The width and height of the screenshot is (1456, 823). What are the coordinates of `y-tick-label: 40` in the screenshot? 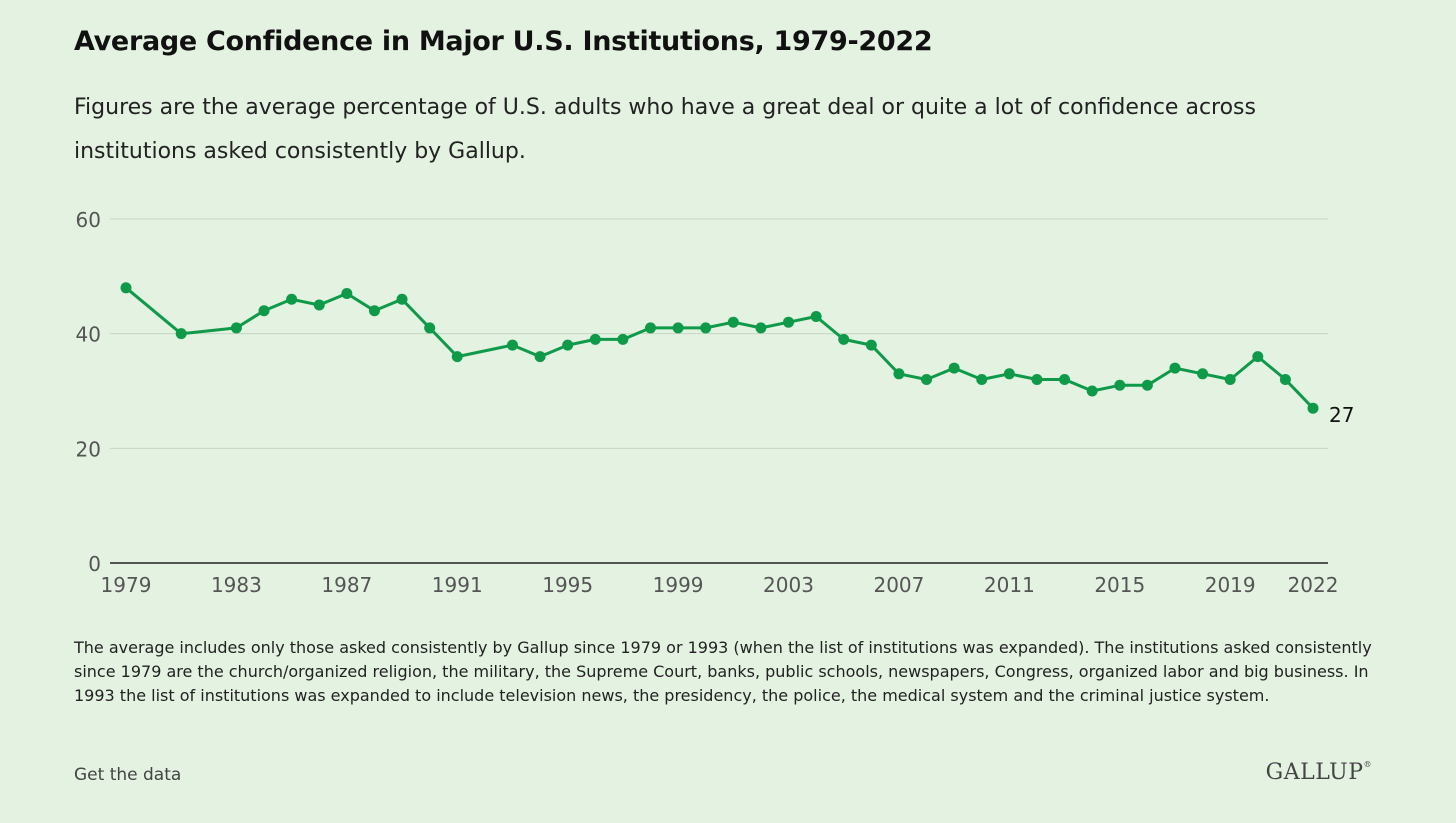 It's located at (88, 335).